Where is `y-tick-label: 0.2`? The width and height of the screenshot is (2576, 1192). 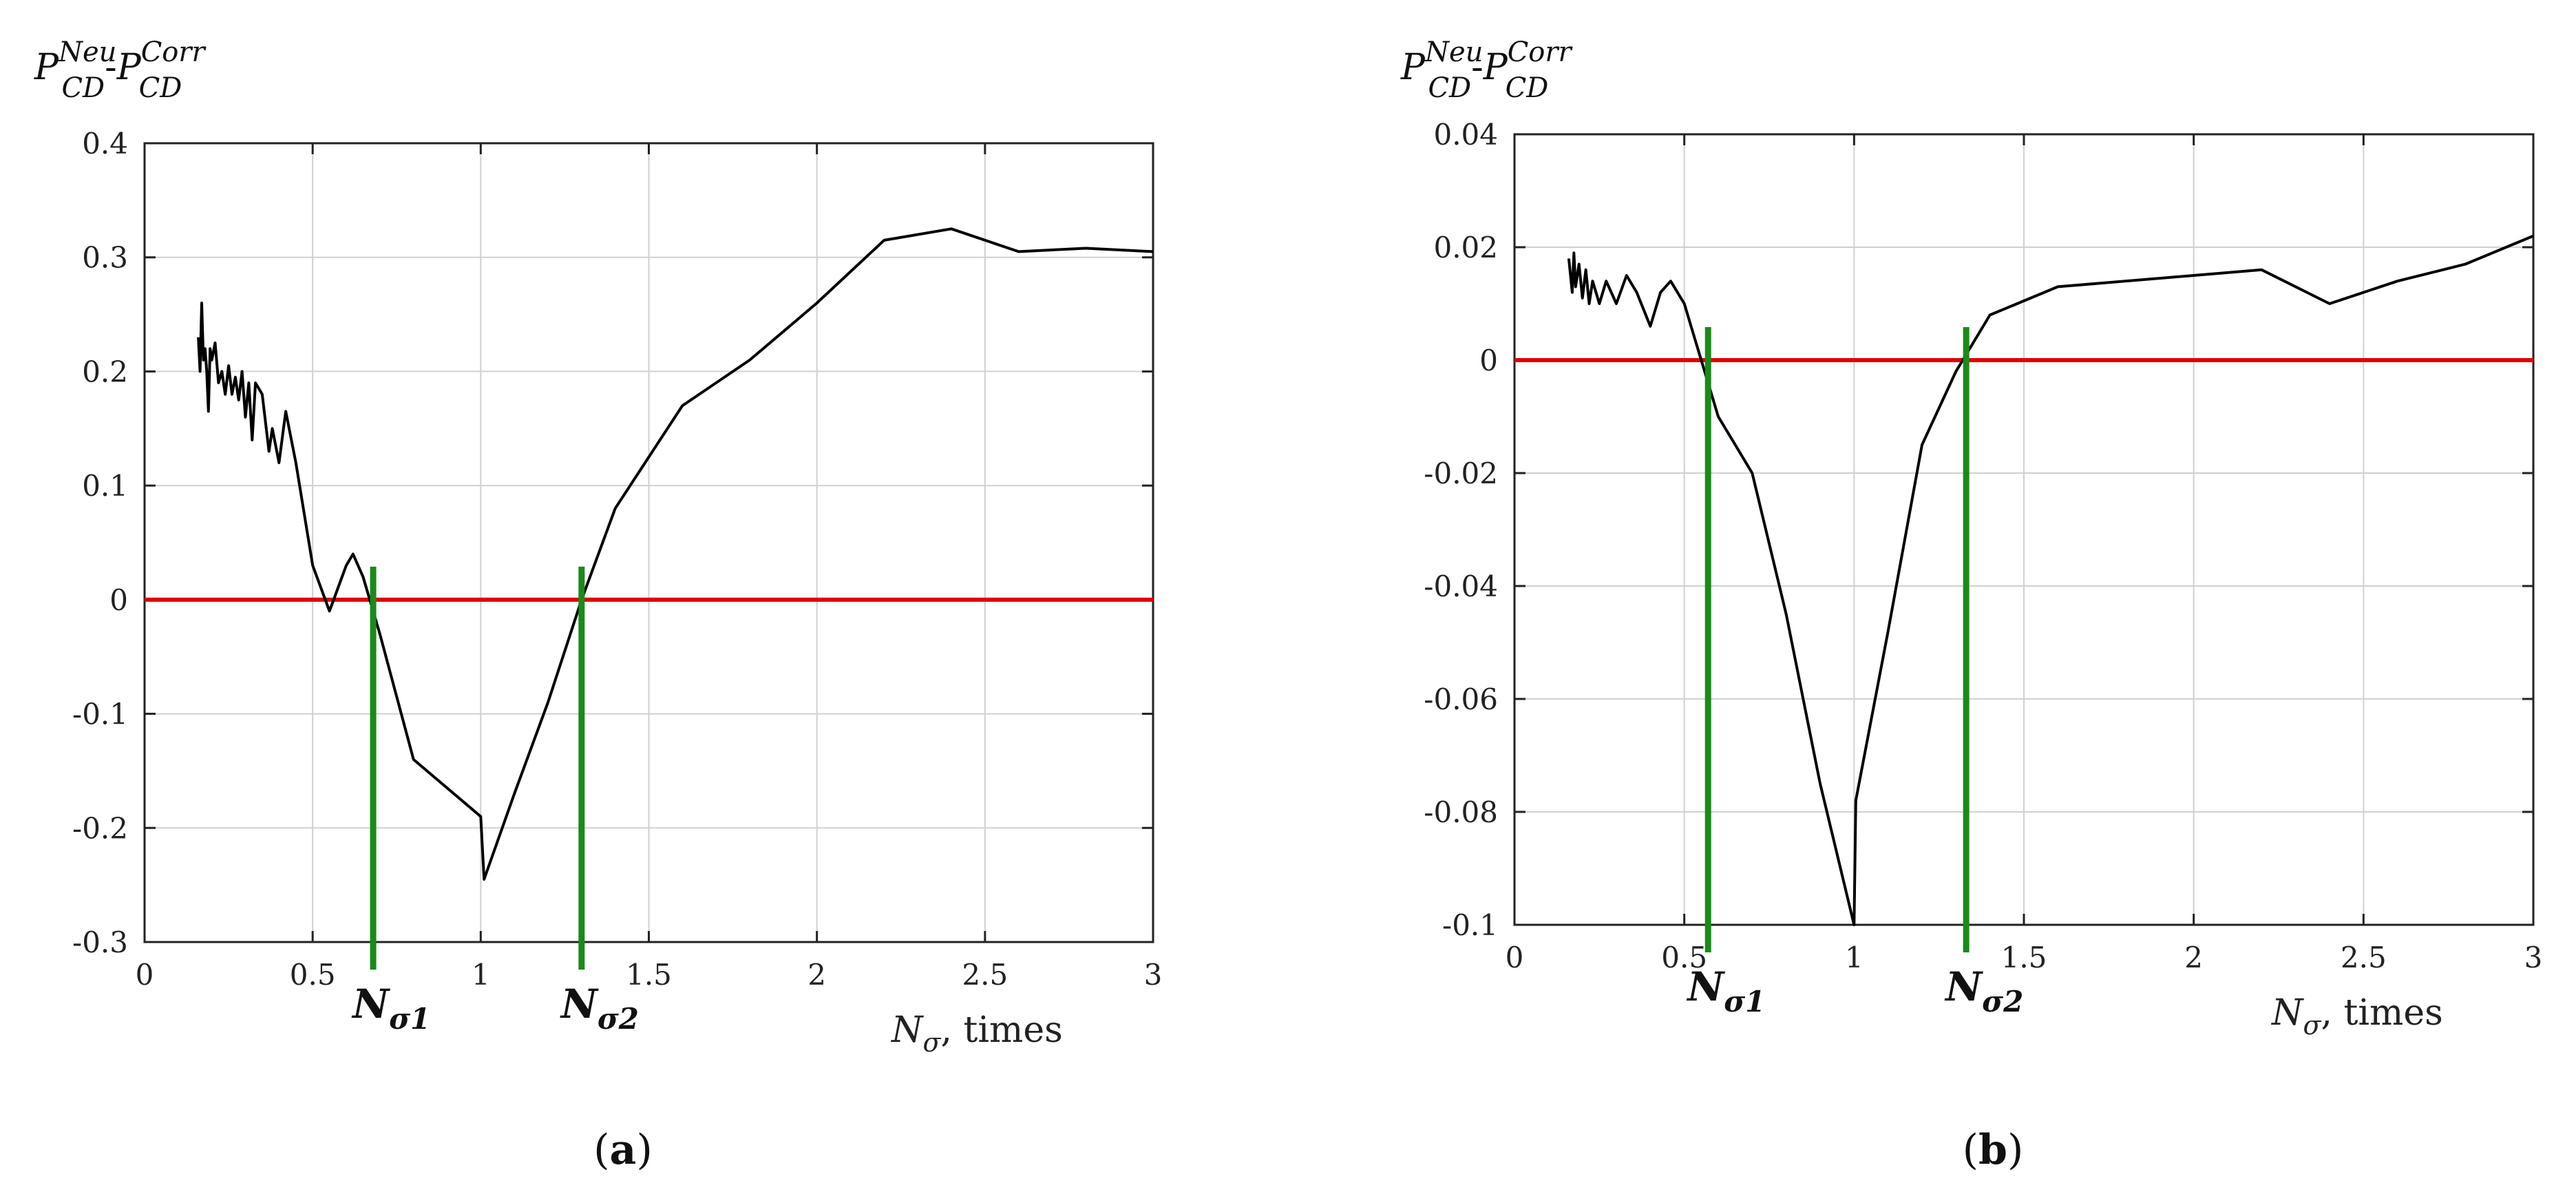 y-tick-label: 0.2 is located at coordinates (105, 372).